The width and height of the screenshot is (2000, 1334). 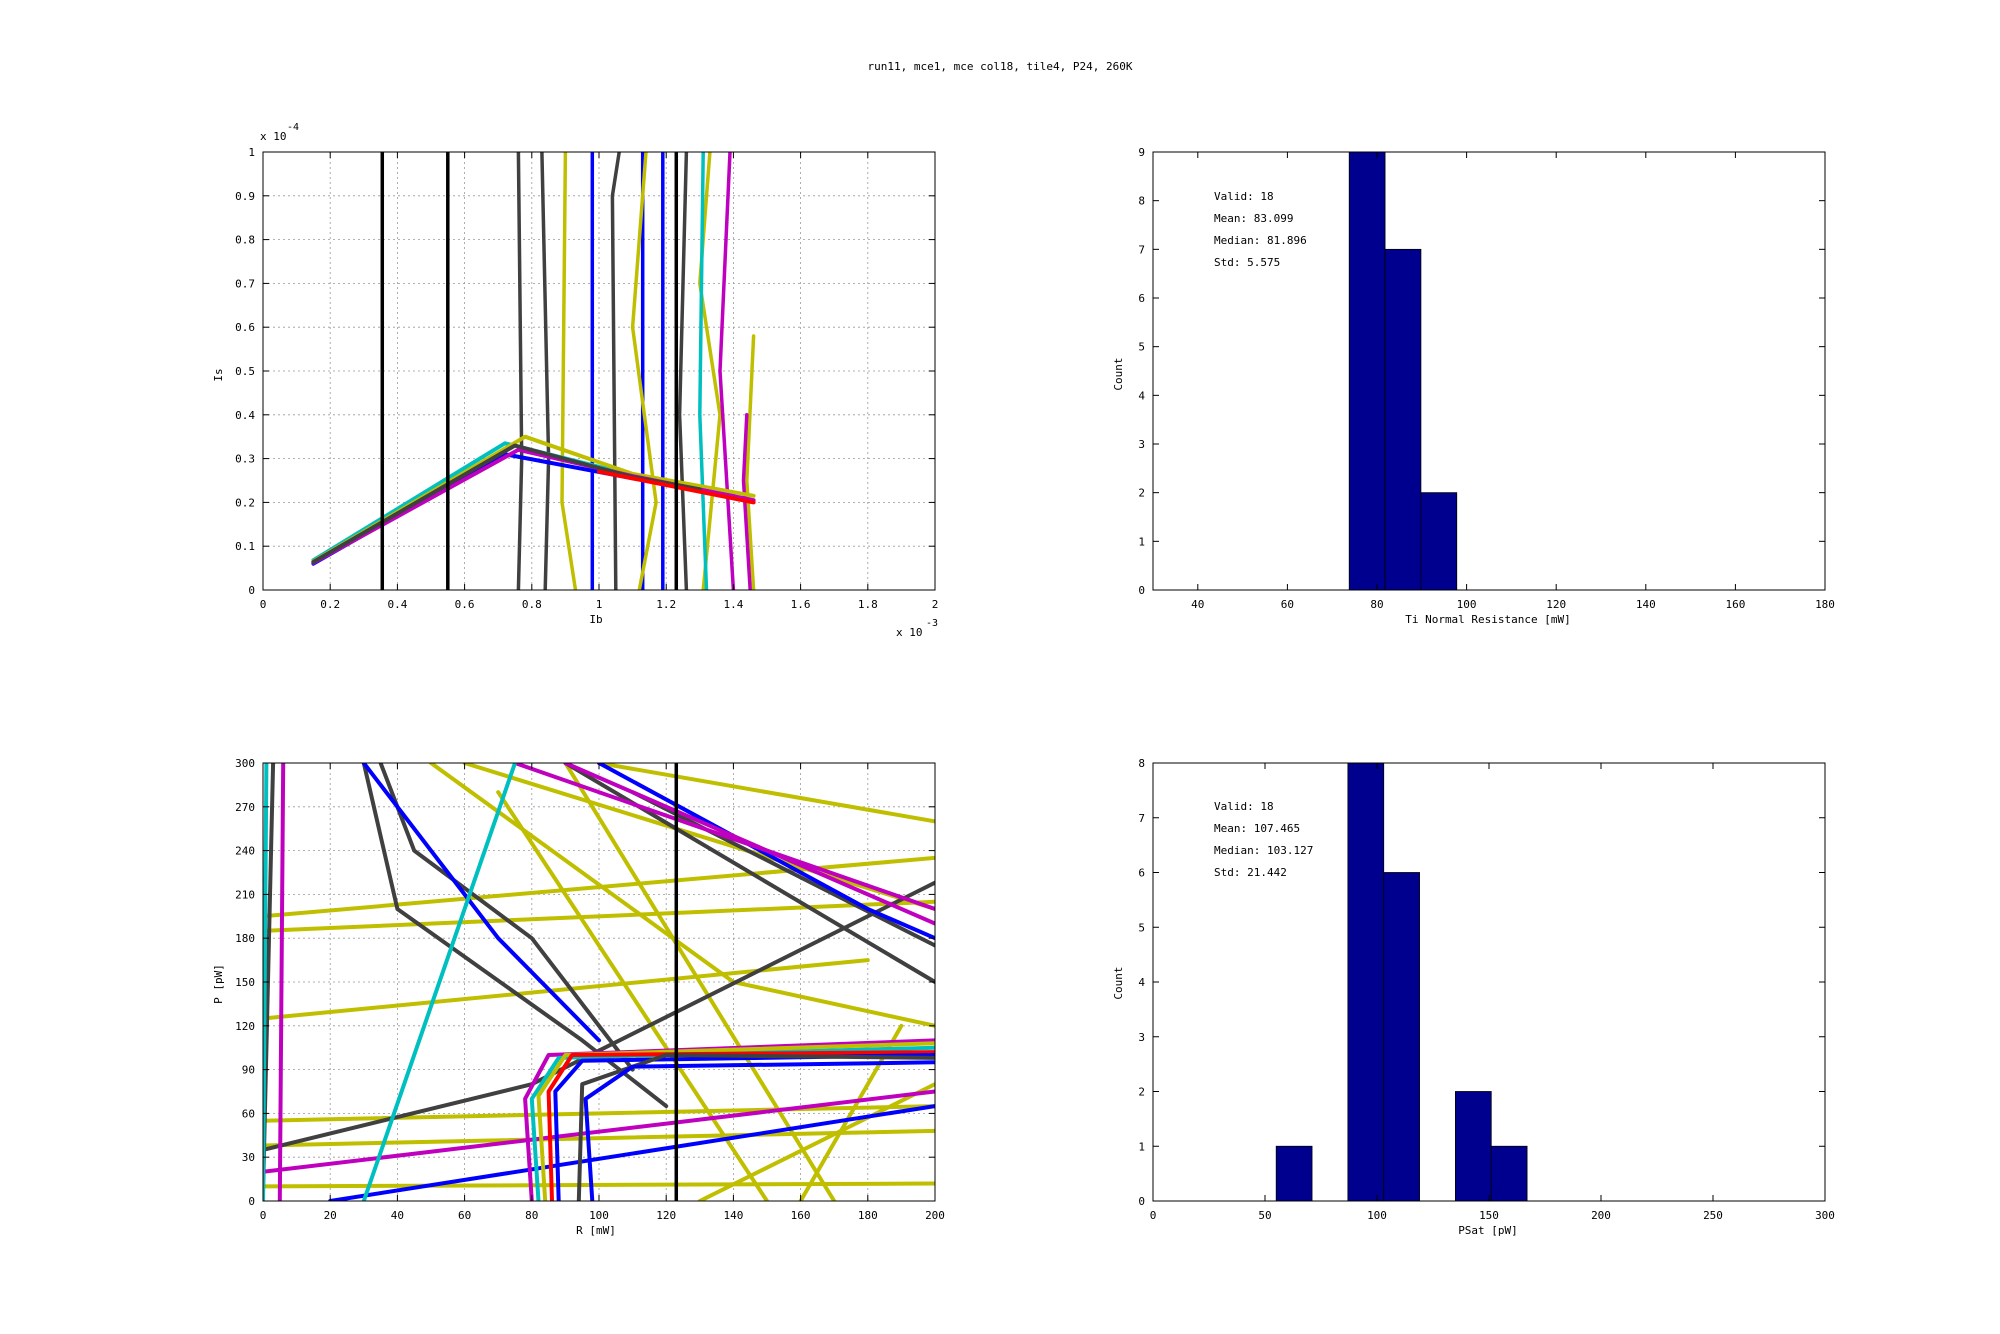 What do you see at coordinates (1250, 872) in the screenshot?
I see `psat-stats-std: Std: 21.442` at bounding box center [1250, 872].